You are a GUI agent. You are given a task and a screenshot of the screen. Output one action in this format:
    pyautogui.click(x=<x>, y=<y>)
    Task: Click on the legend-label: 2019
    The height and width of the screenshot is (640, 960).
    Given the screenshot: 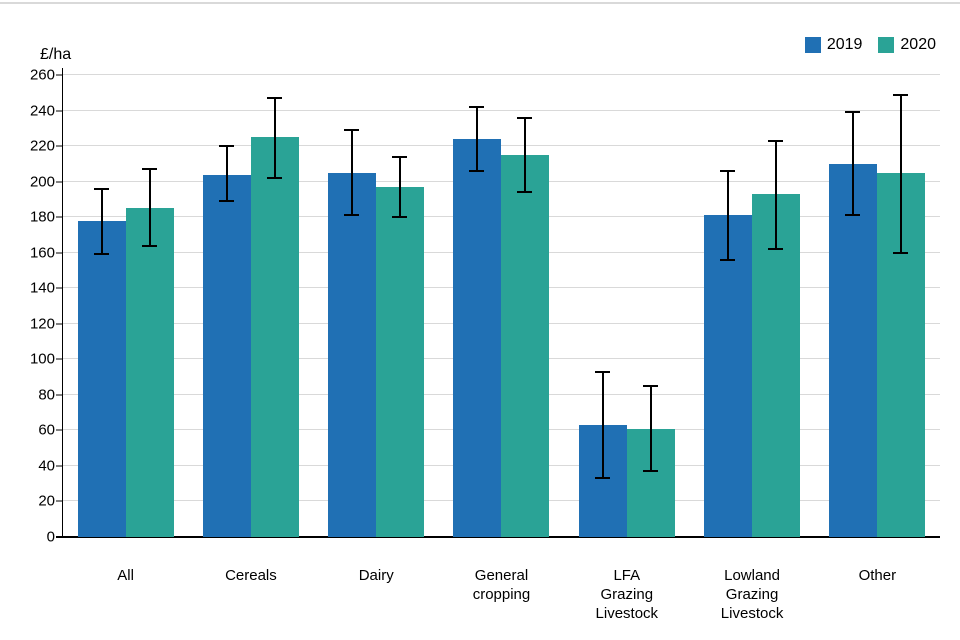 What is the action you would take?
    pyautogui.click(x=844, y=44)
    